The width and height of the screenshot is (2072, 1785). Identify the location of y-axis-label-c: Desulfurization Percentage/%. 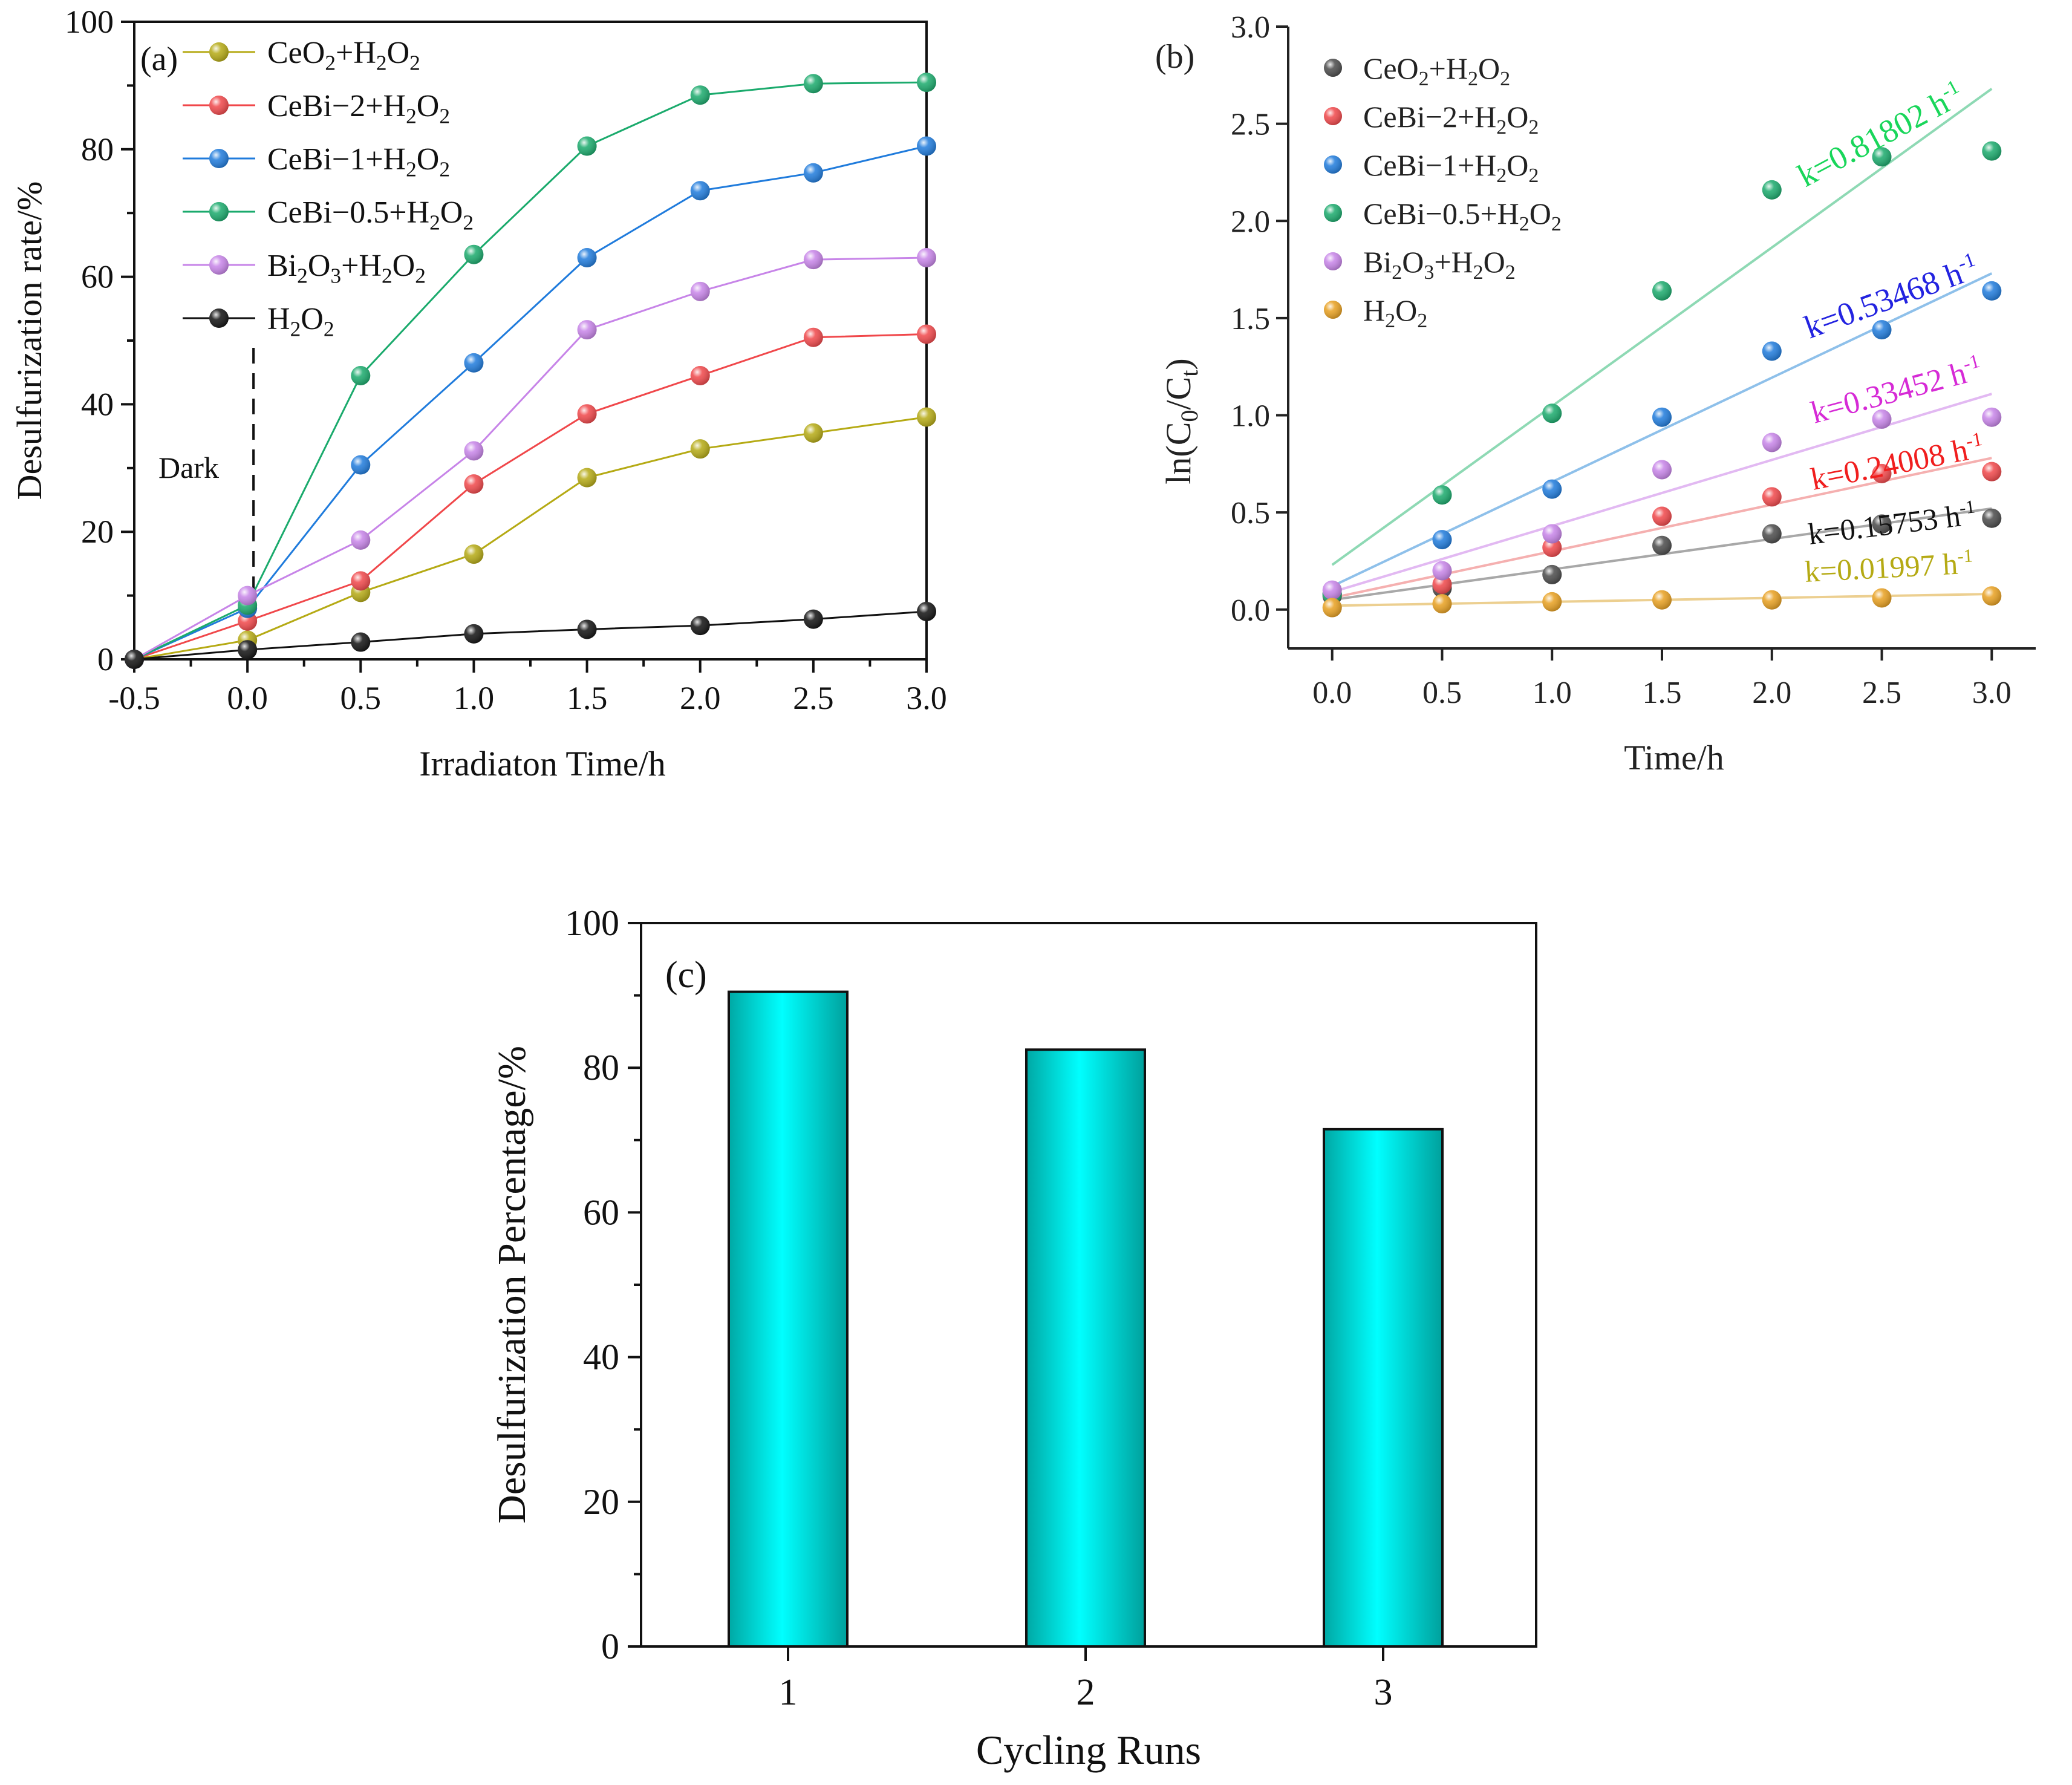
(512, 1285).